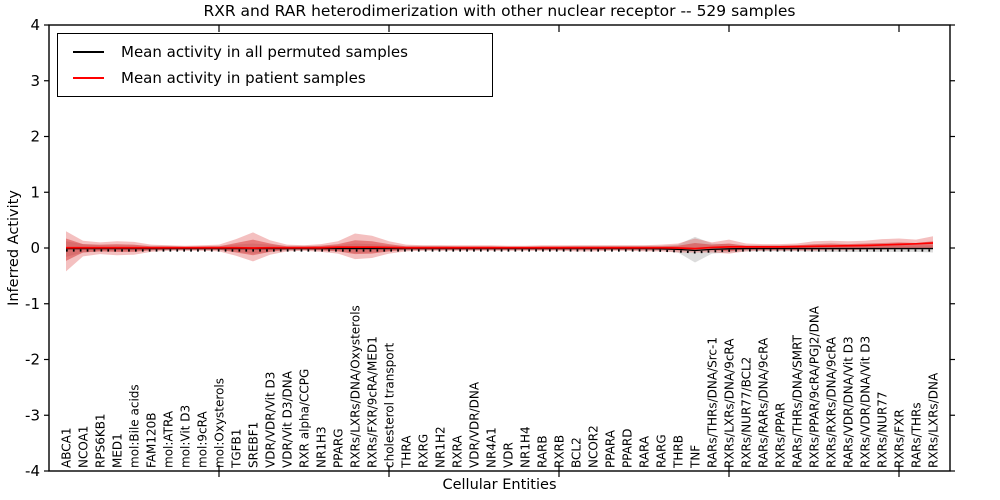 Image resolution: width=1000 pixels, height=500 pixels. Describe the element at coordinates (288, 419) in the screenshot. I see `entity-label: VDR/Vit D3/DNA` at that location.